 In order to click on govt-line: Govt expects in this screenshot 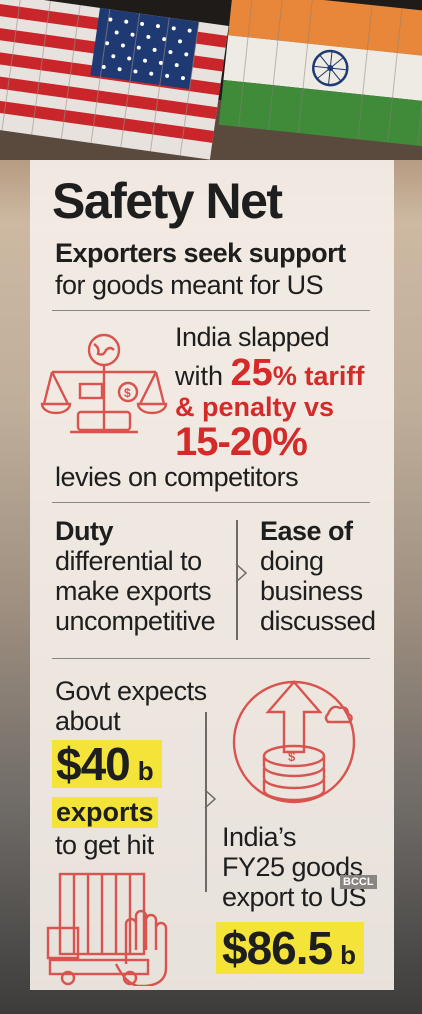, I will do `click(131, 691)`.